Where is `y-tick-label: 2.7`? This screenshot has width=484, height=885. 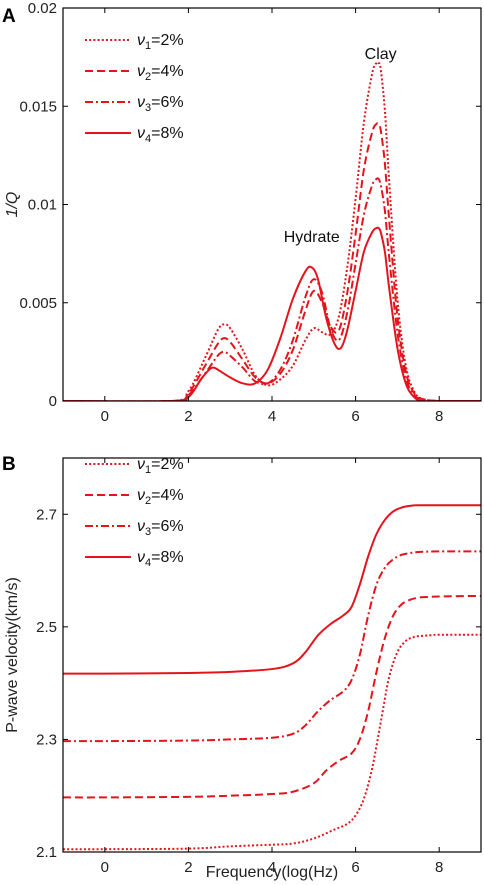 y-tick-label: 2.7 is located at coordinates (46, 514).